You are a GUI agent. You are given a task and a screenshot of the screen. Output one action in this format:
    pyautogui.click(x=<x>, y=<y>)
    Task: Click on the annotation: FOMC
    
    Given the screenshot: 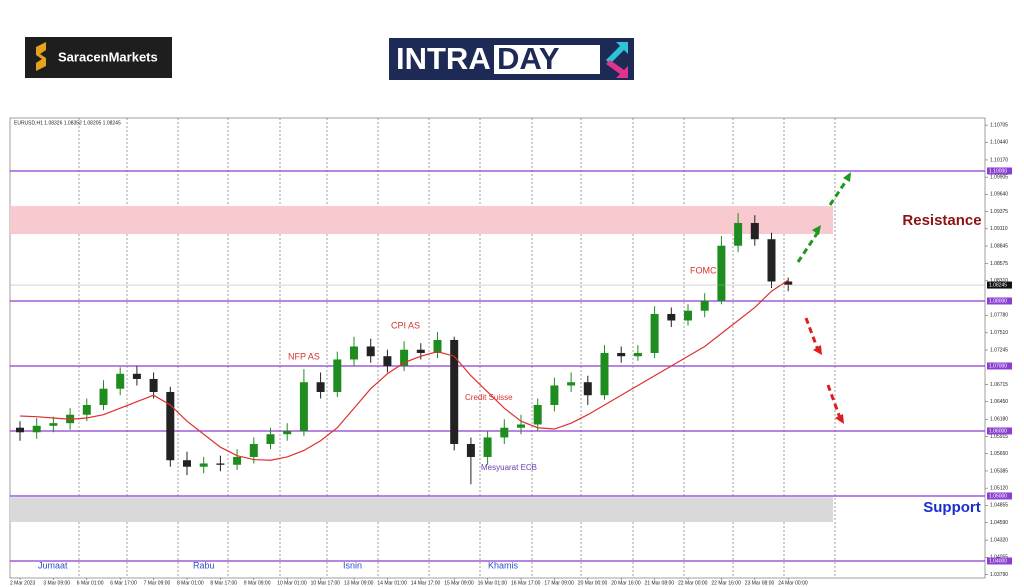 What is the action you would take?
    pyautogui.click(x=703, y=270)
    